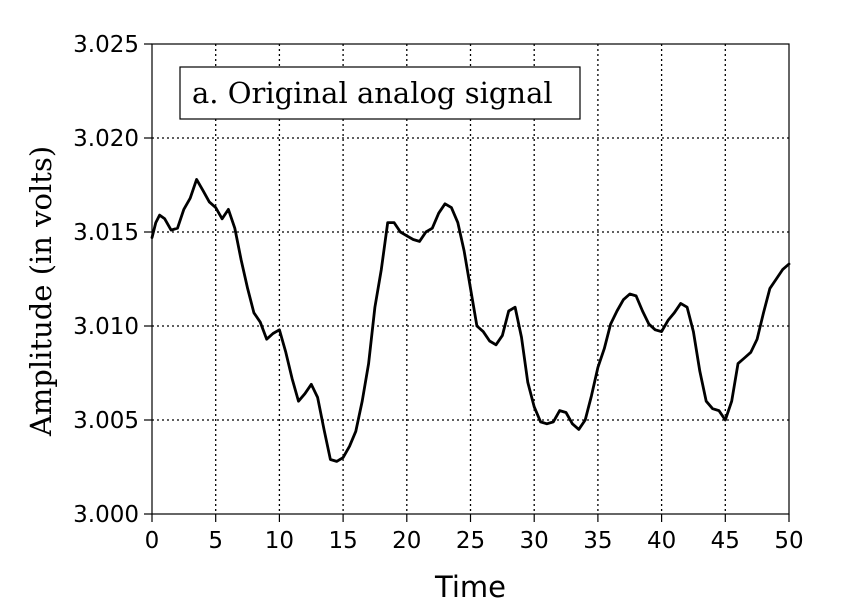 The width and height of the screenshot is (841, 612). I want to click on y-tick-label: 3.015, so click(106, 233).